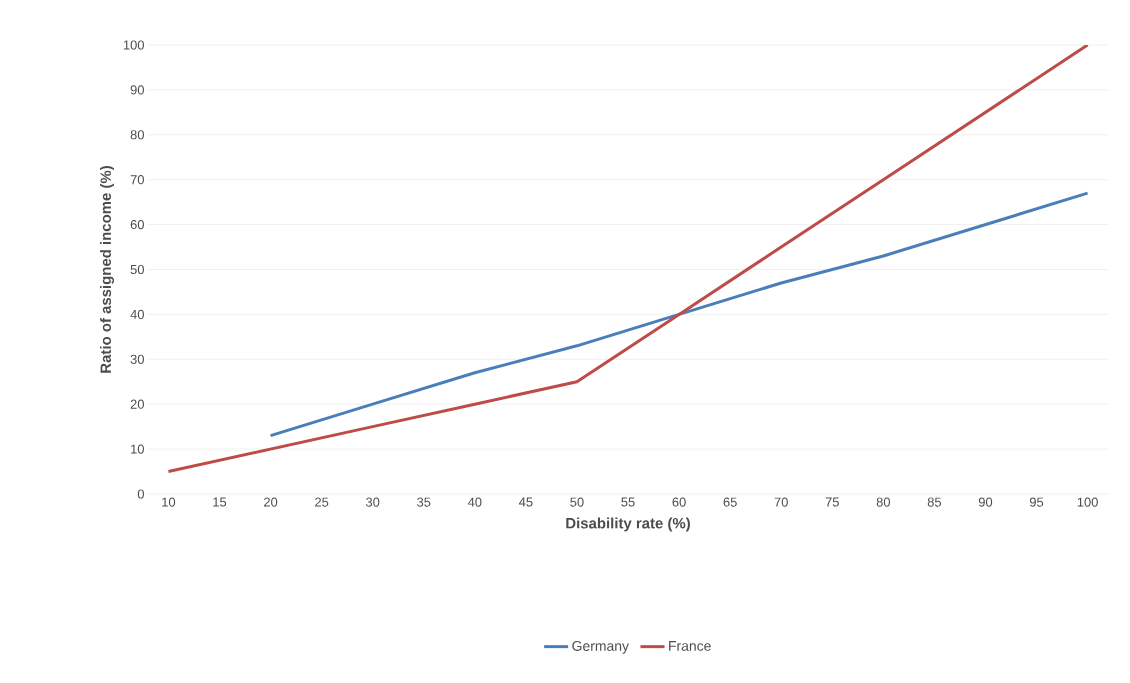 The image size is (1130, 683). I want to click on legend-label: Germany, so click(600, 647).